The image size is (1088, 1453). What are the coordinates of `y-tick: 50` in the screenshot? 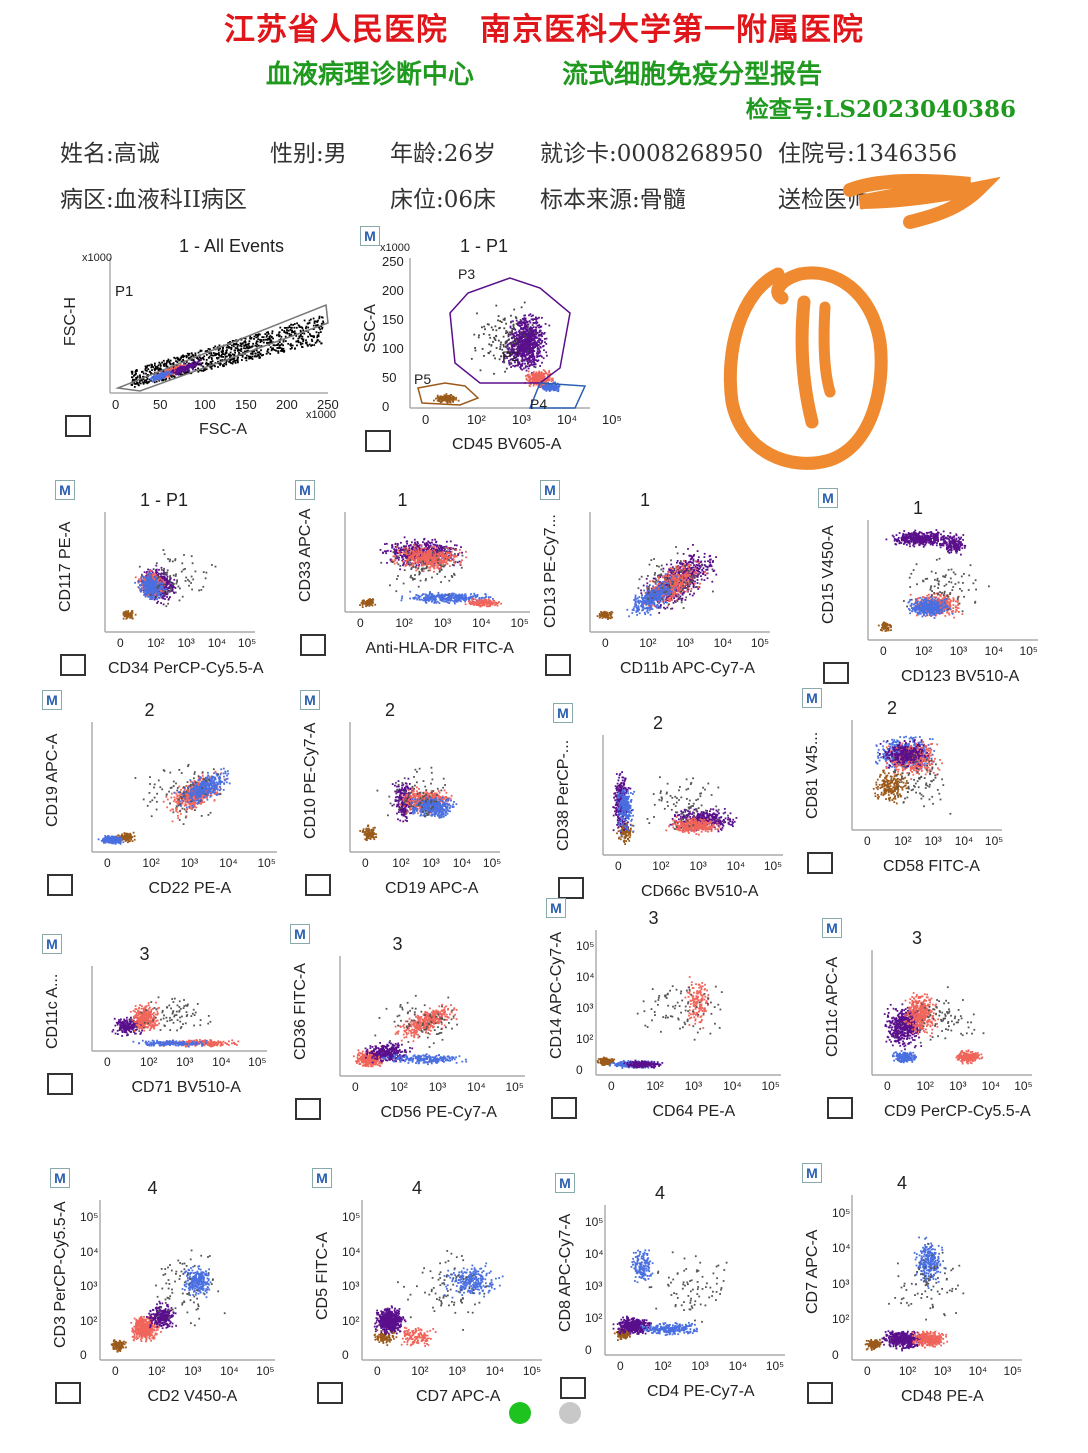 It's located at (389, 377).